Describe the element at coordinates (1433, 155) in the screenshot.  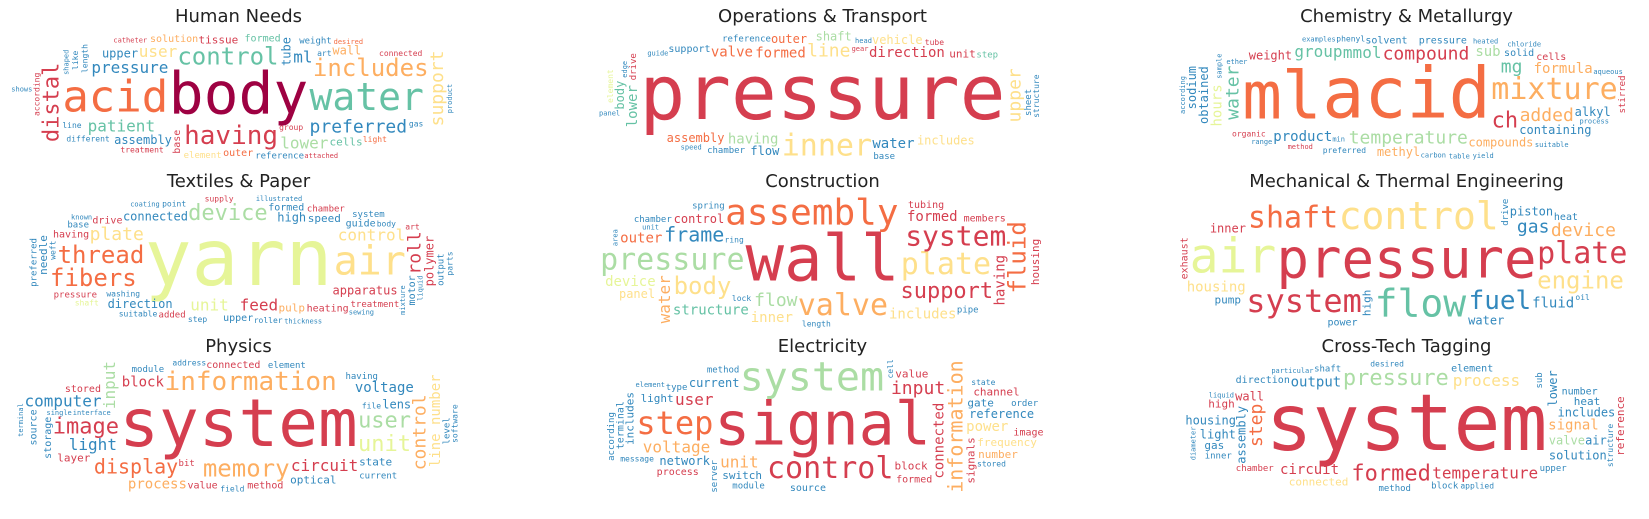
I see `word-carbon: carbon` at that location.